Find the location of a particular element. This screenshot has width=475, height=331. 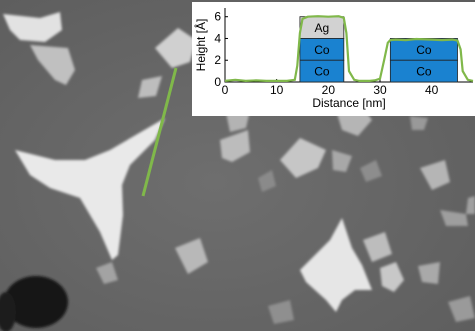

x-tick-label: 20 is located at coordinates (329, 90).